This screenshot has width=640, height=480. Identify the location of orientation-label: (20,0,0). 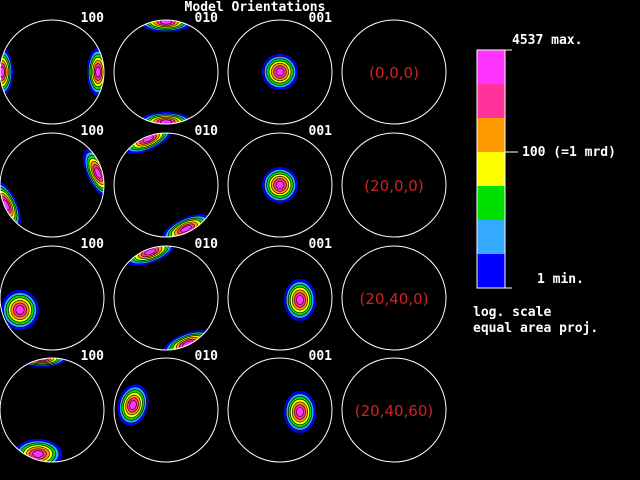
(393, 186).